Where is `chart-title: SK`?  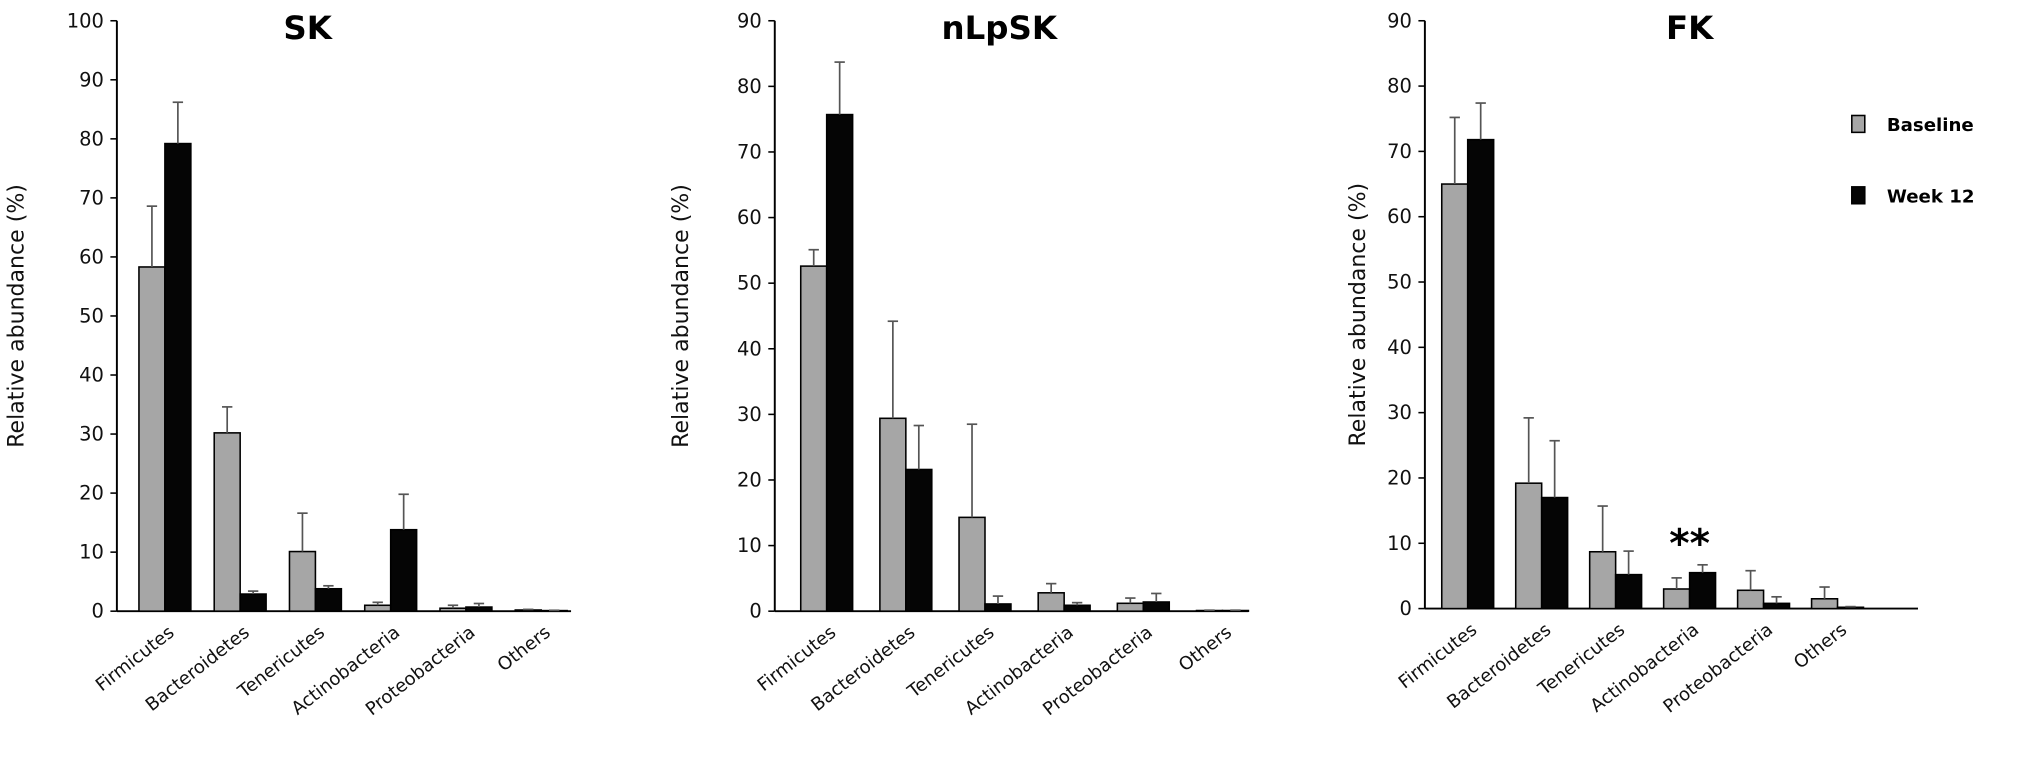 chart-title: SK is located at coordinates (308, 28).